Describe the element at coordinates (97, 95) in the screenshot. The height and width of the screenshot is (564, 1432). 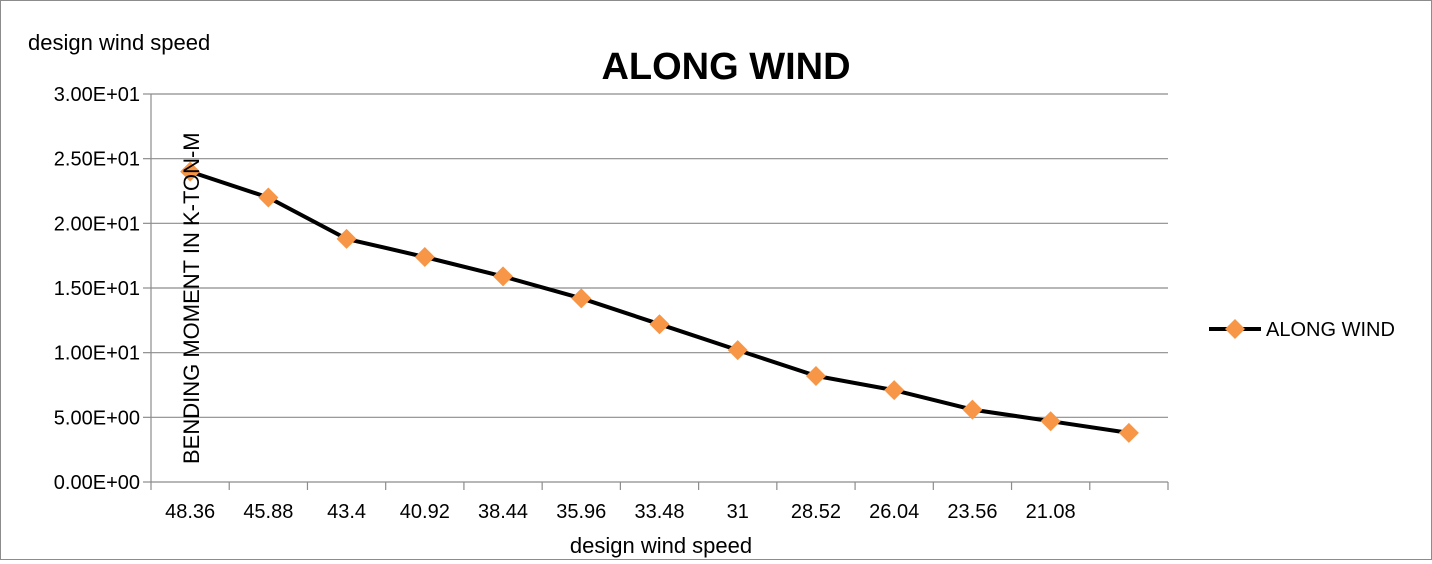
I see `y-tick-label: 3.00E+01` at that location.